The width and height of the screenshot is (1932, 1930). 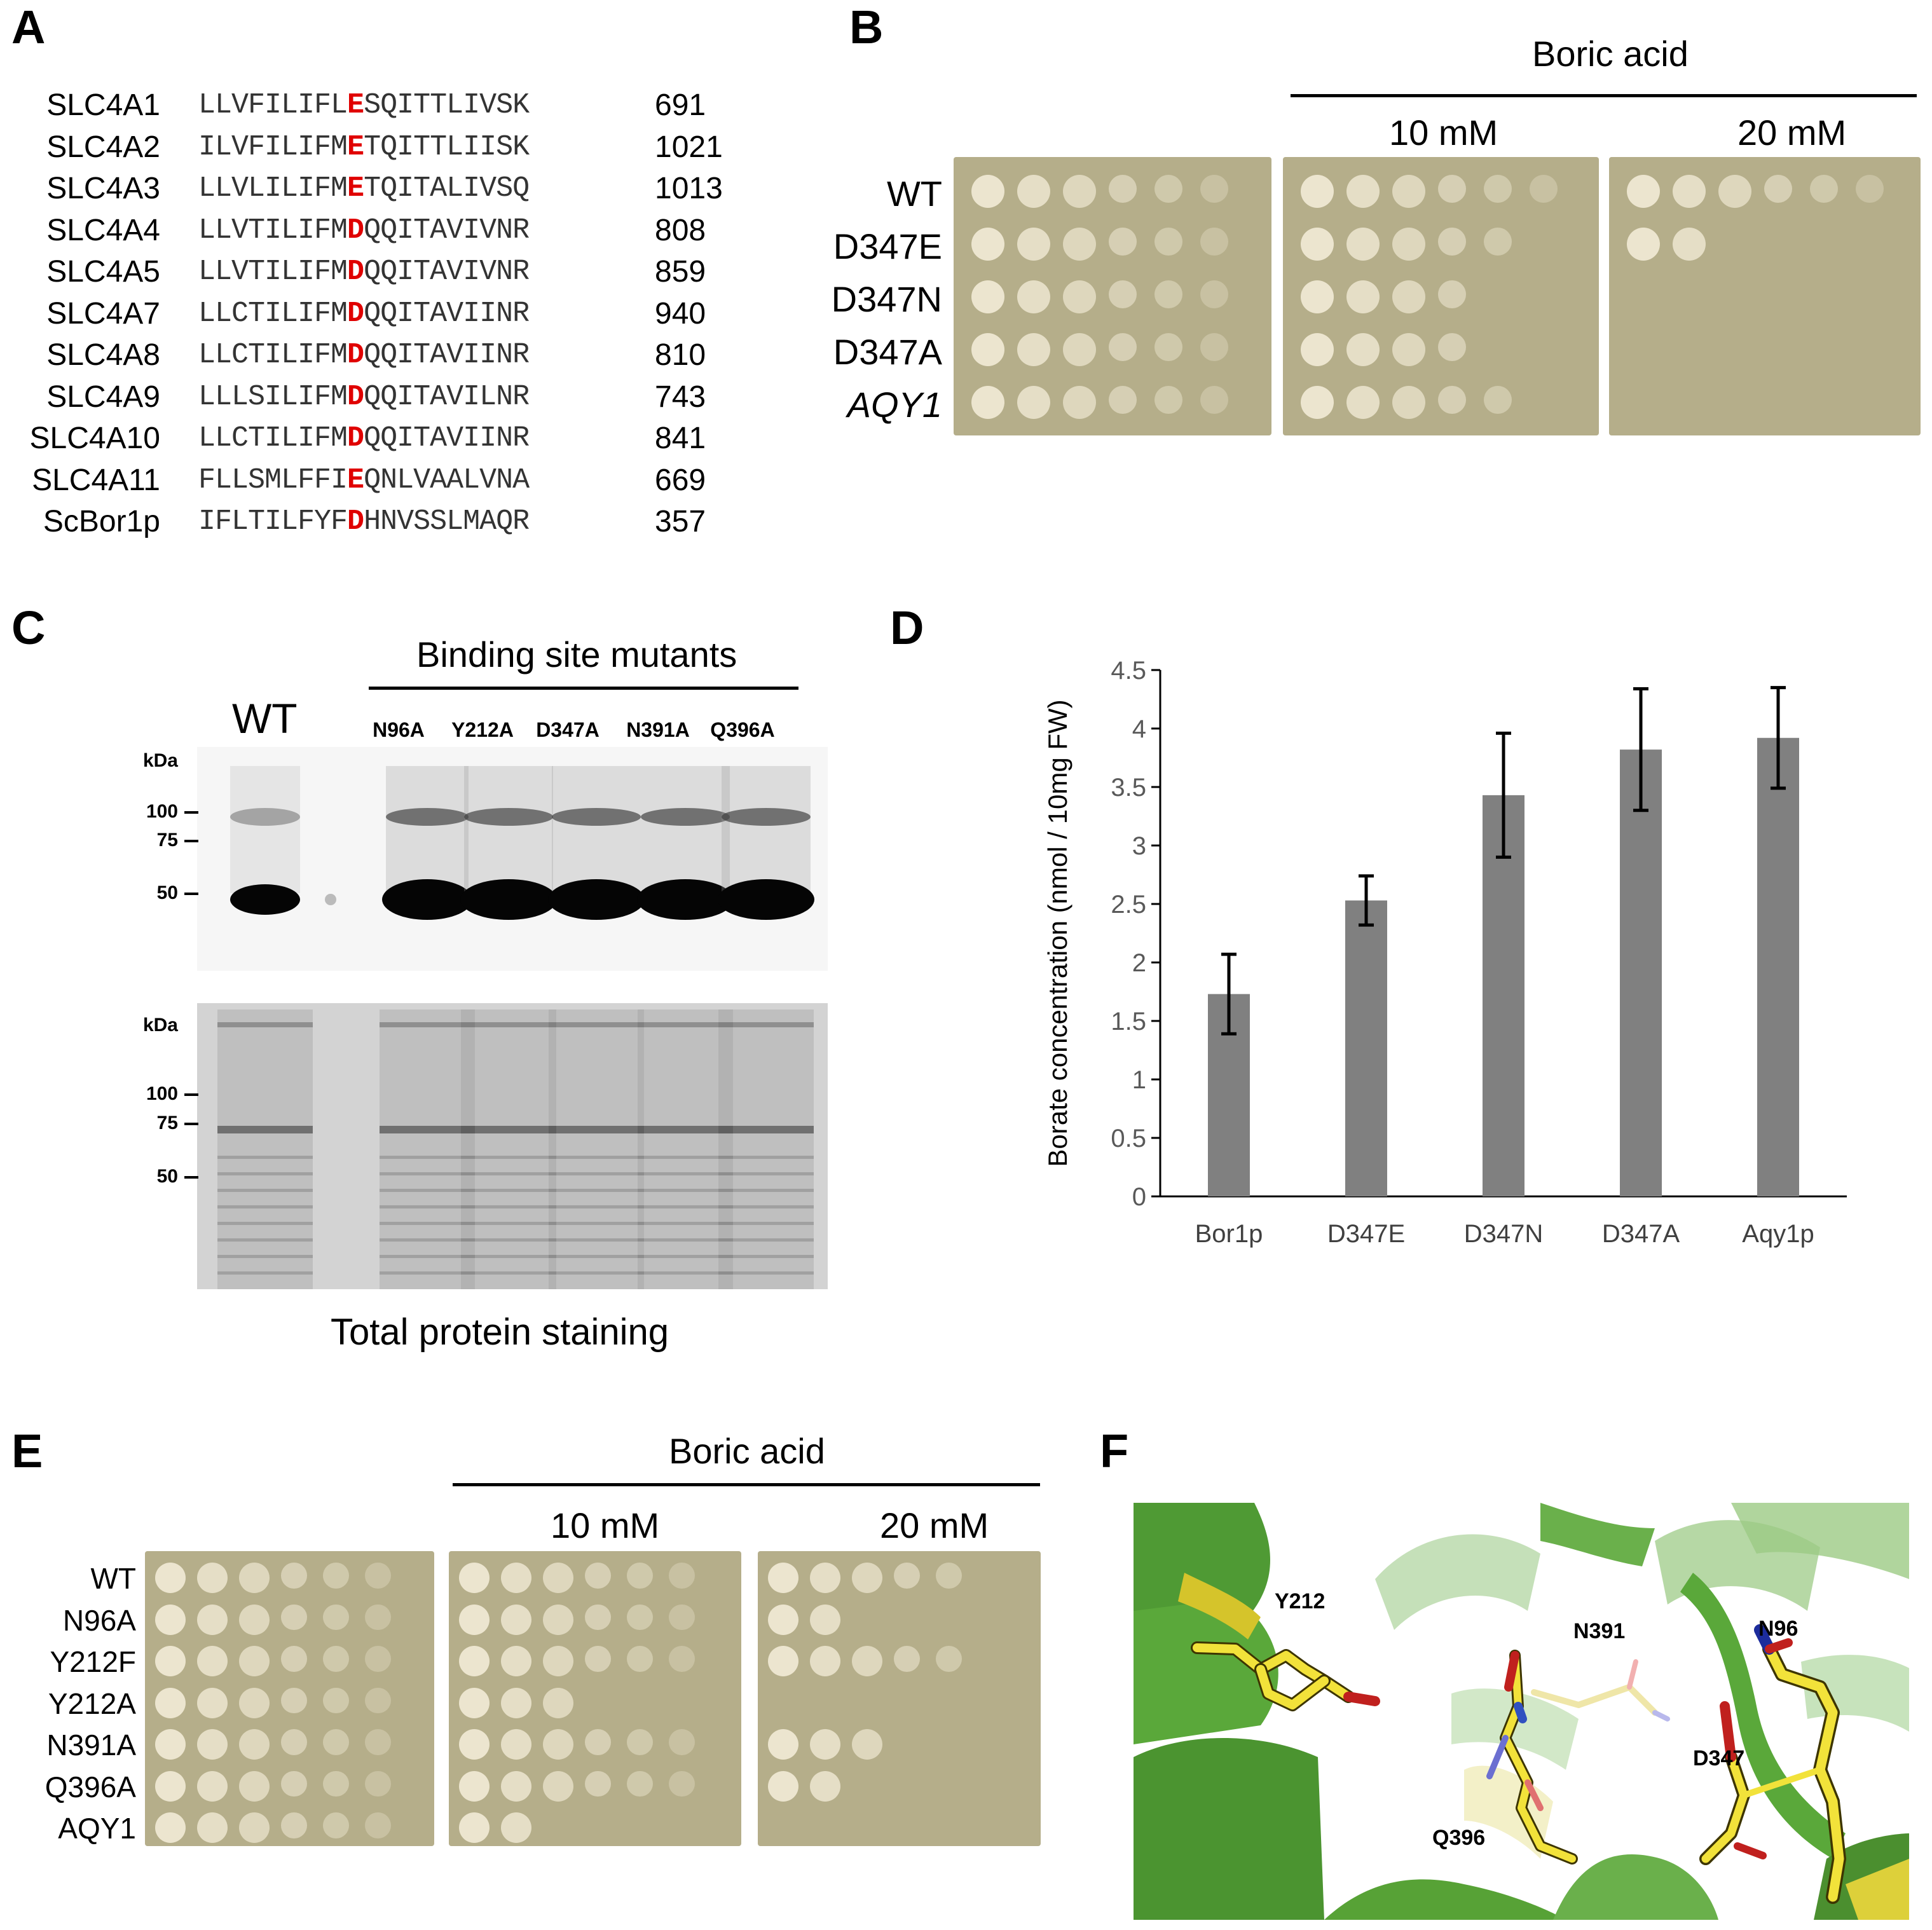 What do you see at coordinates (1128, 905) in the screenshot?
I see `y-tick-label: 2.5` at bounding box center [1128, 905].